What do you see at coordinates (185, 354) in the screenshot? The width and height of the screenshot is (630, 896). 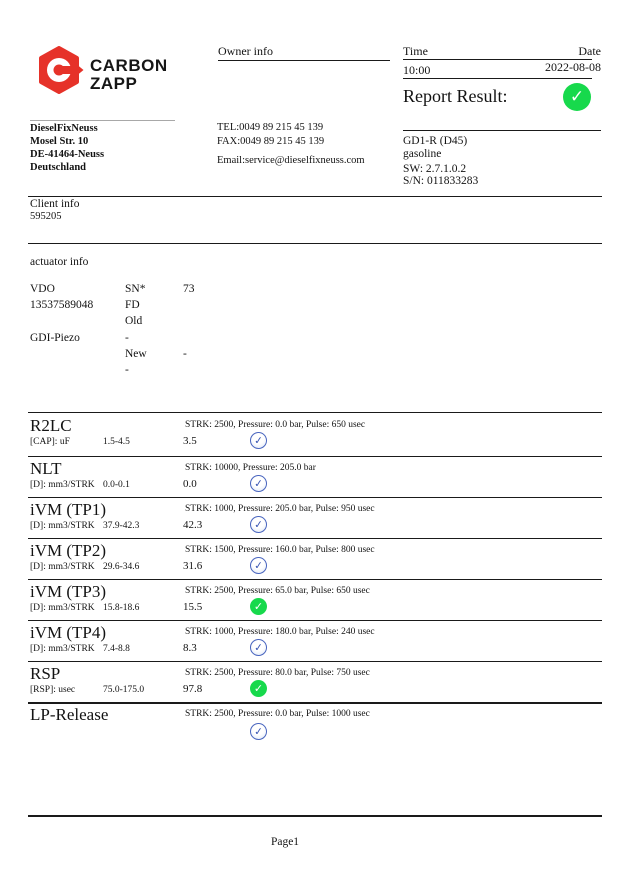 I see `actuator-new-value: -` at bounding box center [185, 354].